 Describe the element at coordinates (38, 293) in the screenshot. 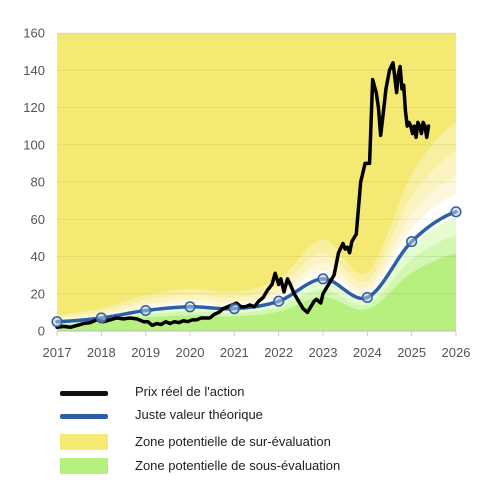

I see `y-tick-label: 20` at that location.